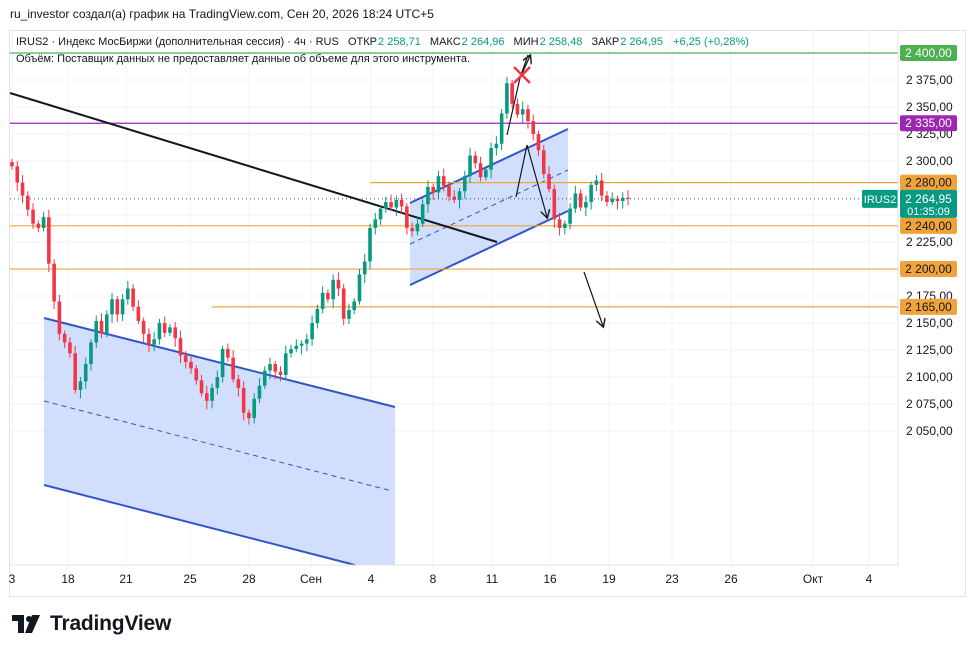 Image resolution: width=976 pixels, height=654 pixels. I want to click on tradingview-logo: TradingView, so click(91, 624).